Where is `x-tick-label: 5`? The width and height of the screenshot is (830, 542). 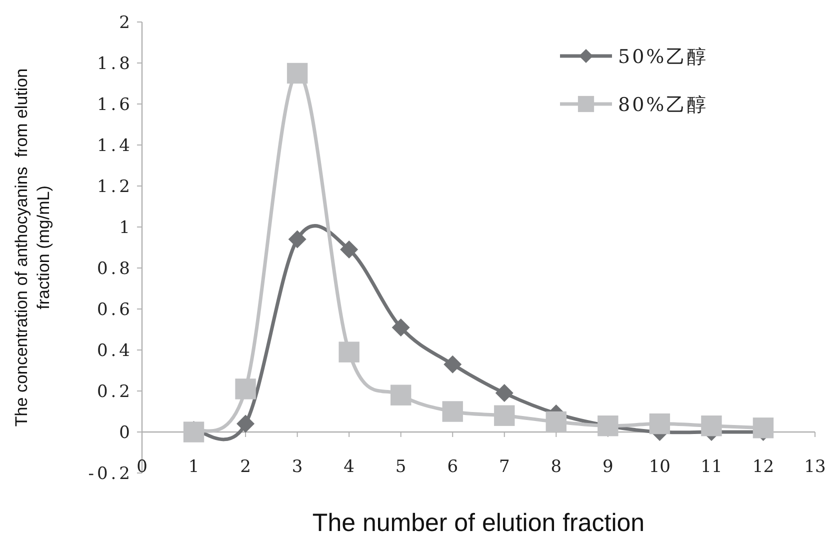 x-tick-label: 5 is located at coordinates (400, 467).